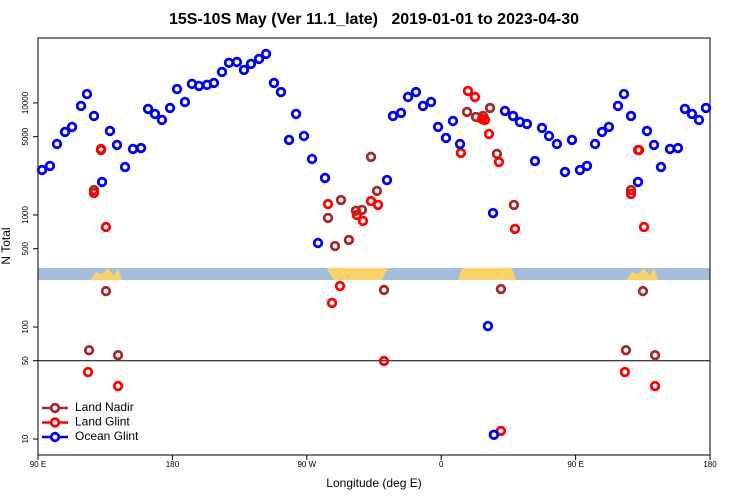 This screenshot has width=750, height=500. What do you see at coordinates (306, 464) in the screenshot?
I see `x-tick-label: 90 W` at bounding box center [306, 464].